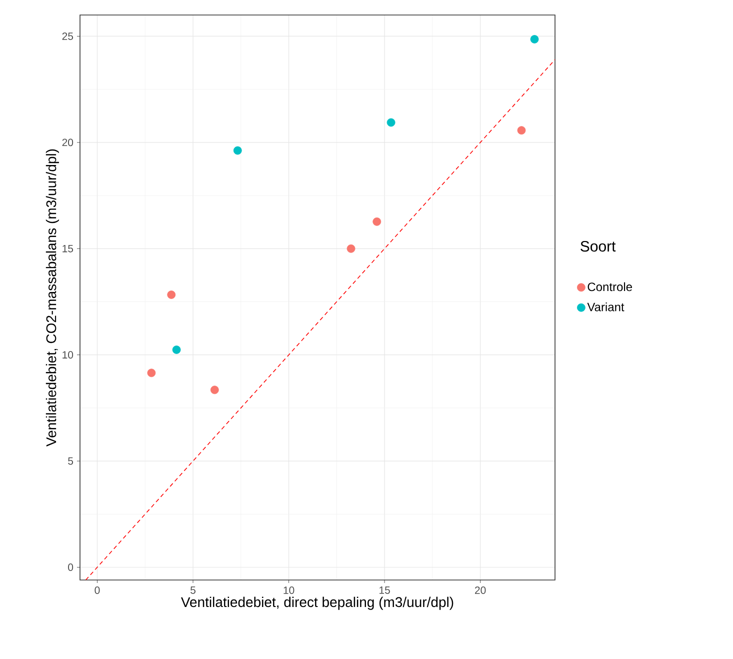 The height and width of the screenshot is (659, 733). Describe the element at coordinates (605, 307) in the screenshot. I see `legend-label: Variant` at that location.